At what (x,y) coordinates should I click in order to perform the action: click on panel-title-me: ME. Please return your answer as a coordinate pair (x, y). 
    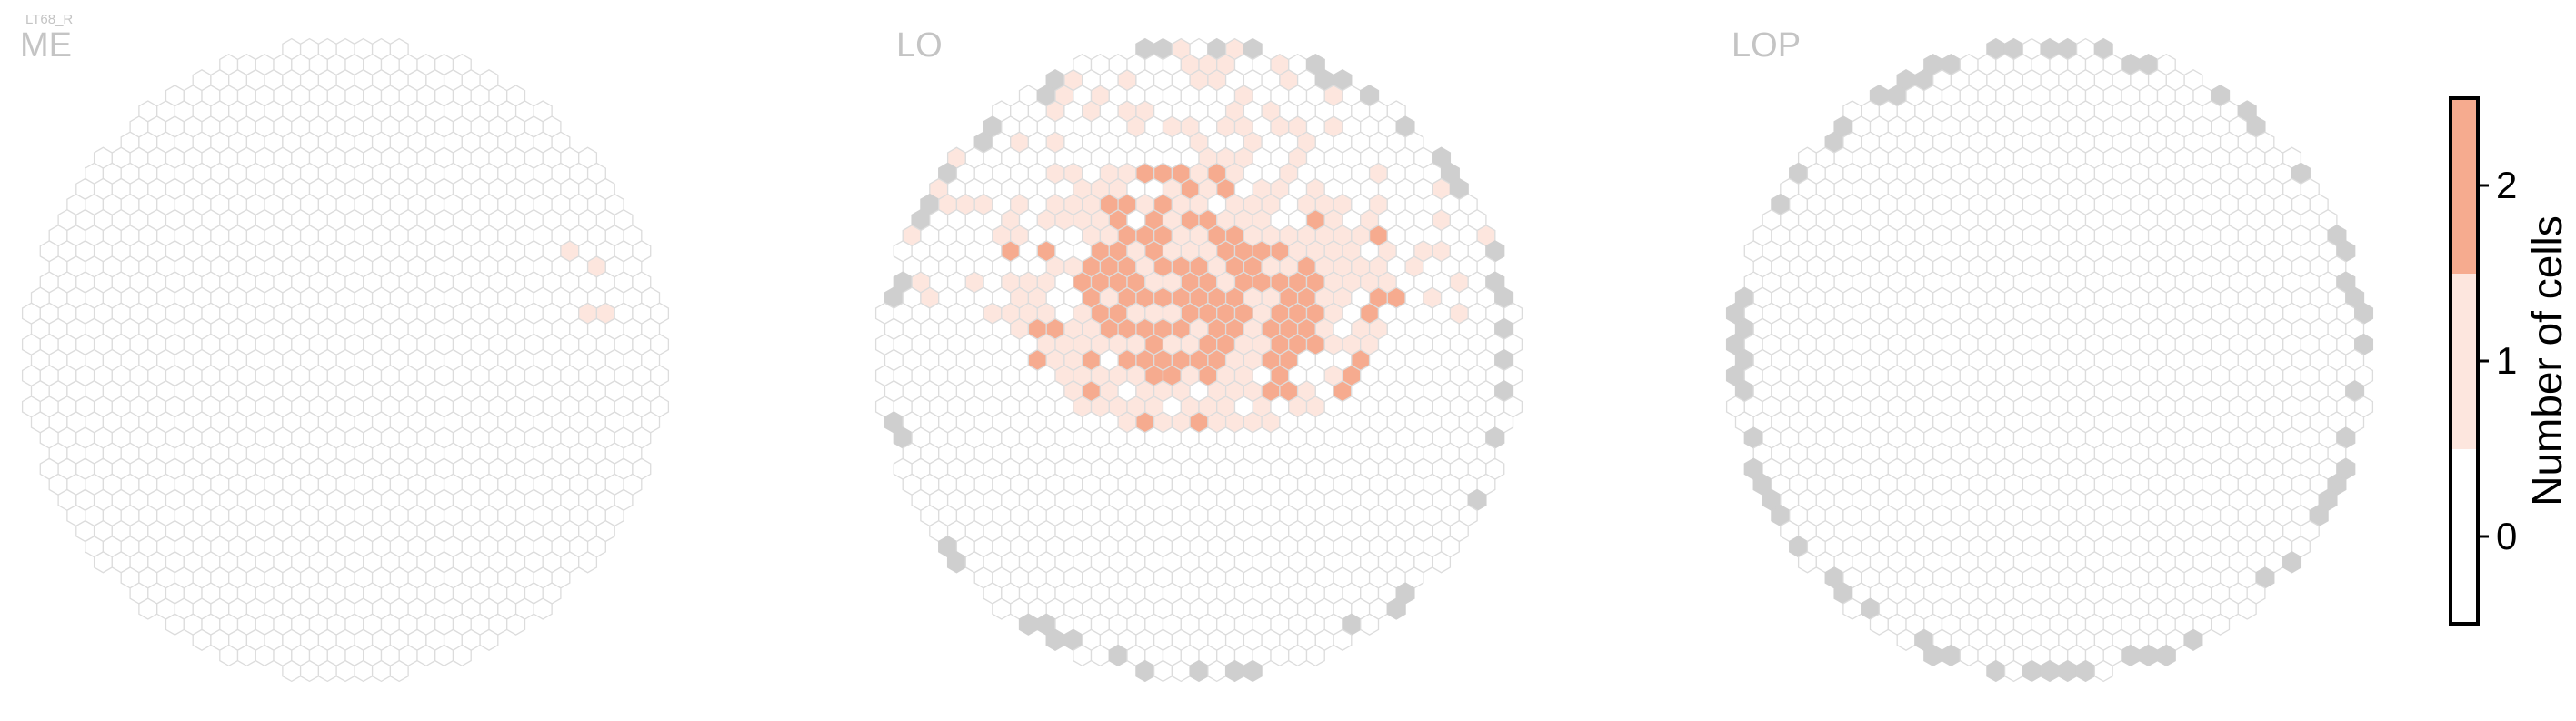
    Looking at the image, I should click on (46, 45).